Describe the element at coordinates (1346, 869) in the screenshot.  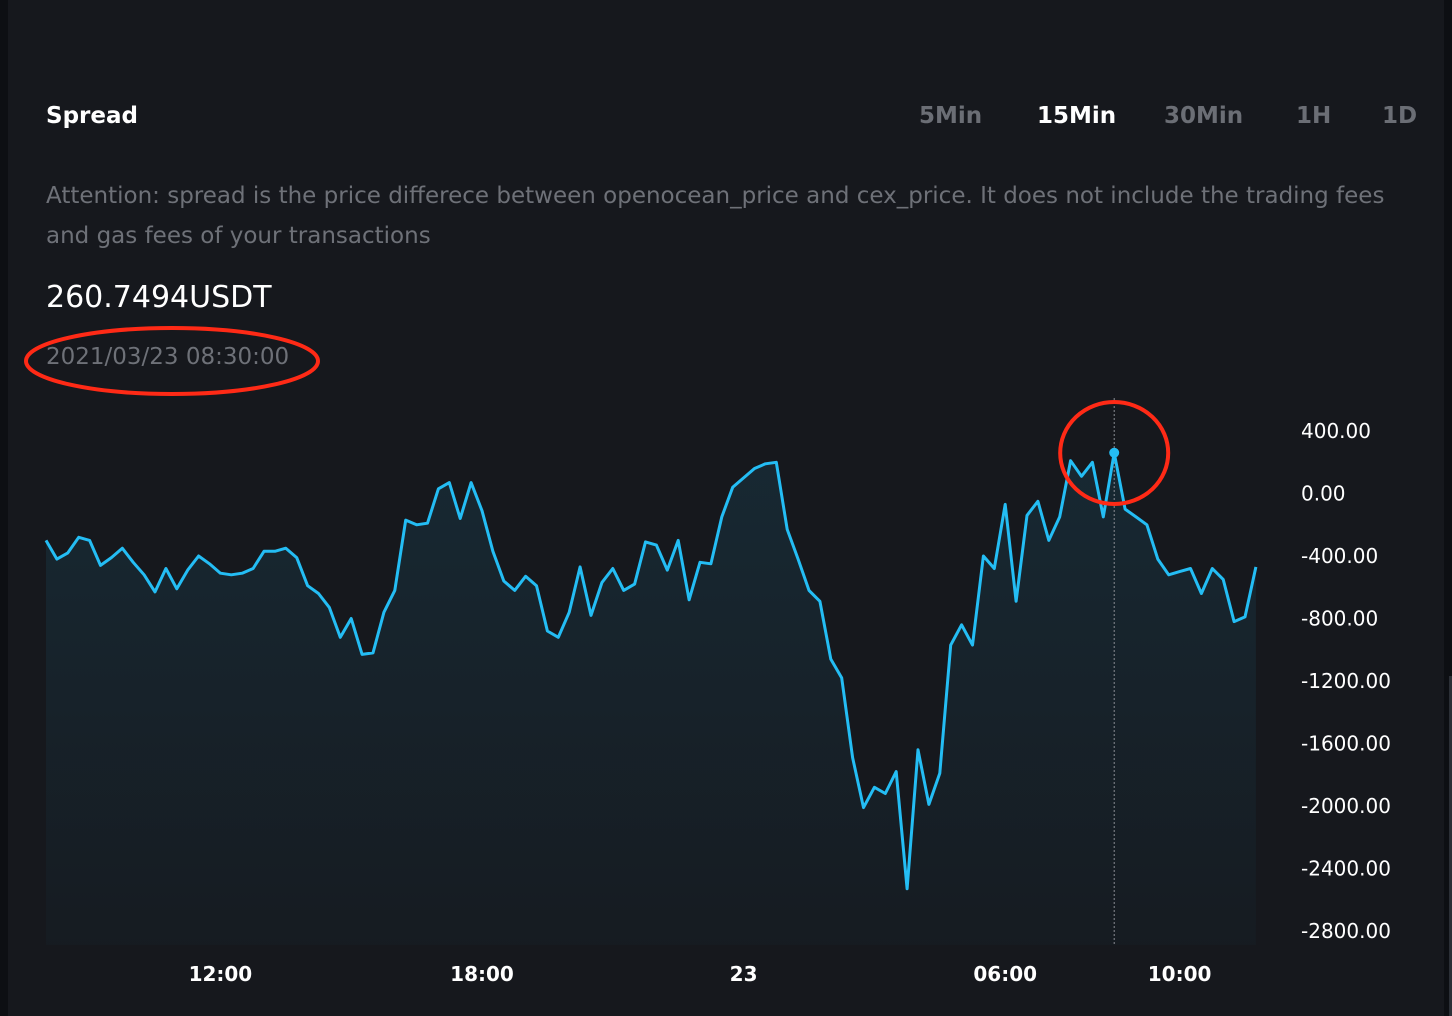
I see `y-tick-label: -2400.00` at that location.